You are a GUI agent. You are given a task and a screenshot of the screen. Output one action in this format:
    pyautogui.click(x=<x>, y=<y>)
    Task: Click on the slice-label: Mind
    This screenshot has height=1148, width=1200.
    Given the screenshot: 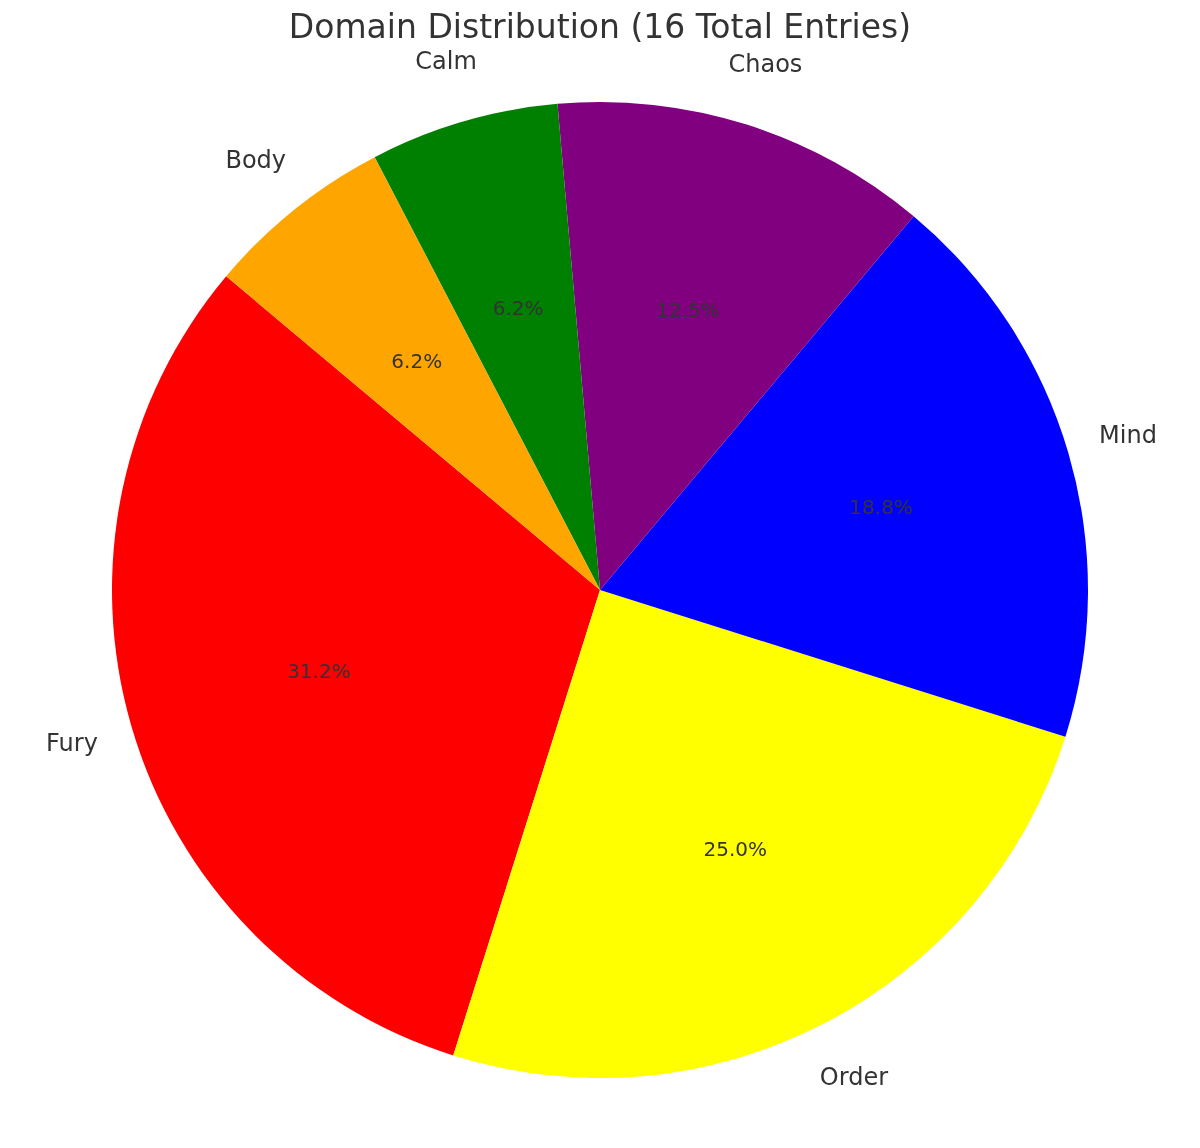 What is the action you would take?
    pyautogui.click(x=1128, y=435)
    